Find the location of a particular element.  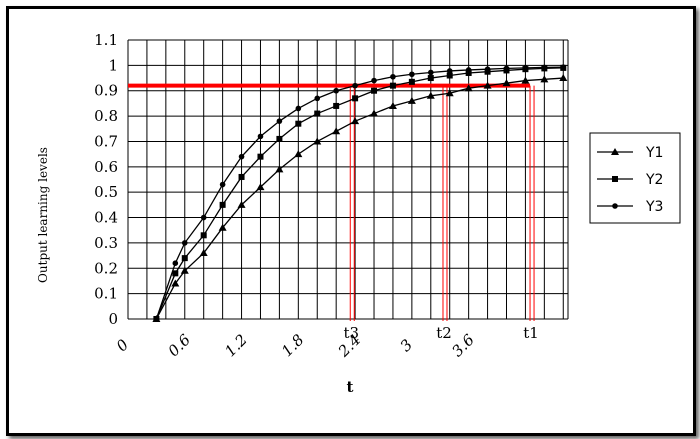

x-tick-label: 1.8 is located at coordinates (293, 346).